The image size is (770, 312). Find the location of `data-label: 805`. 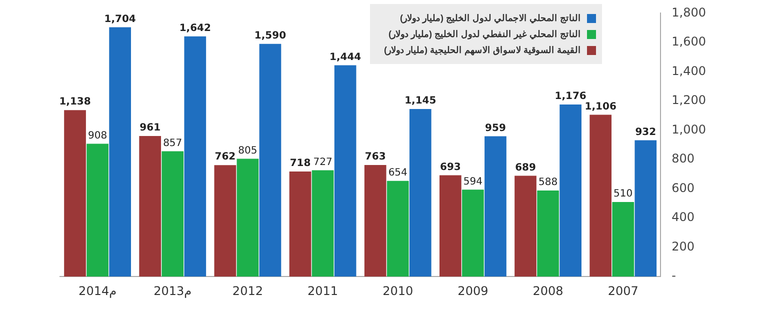

data-label: 805 is located at coordinates (248, 150).